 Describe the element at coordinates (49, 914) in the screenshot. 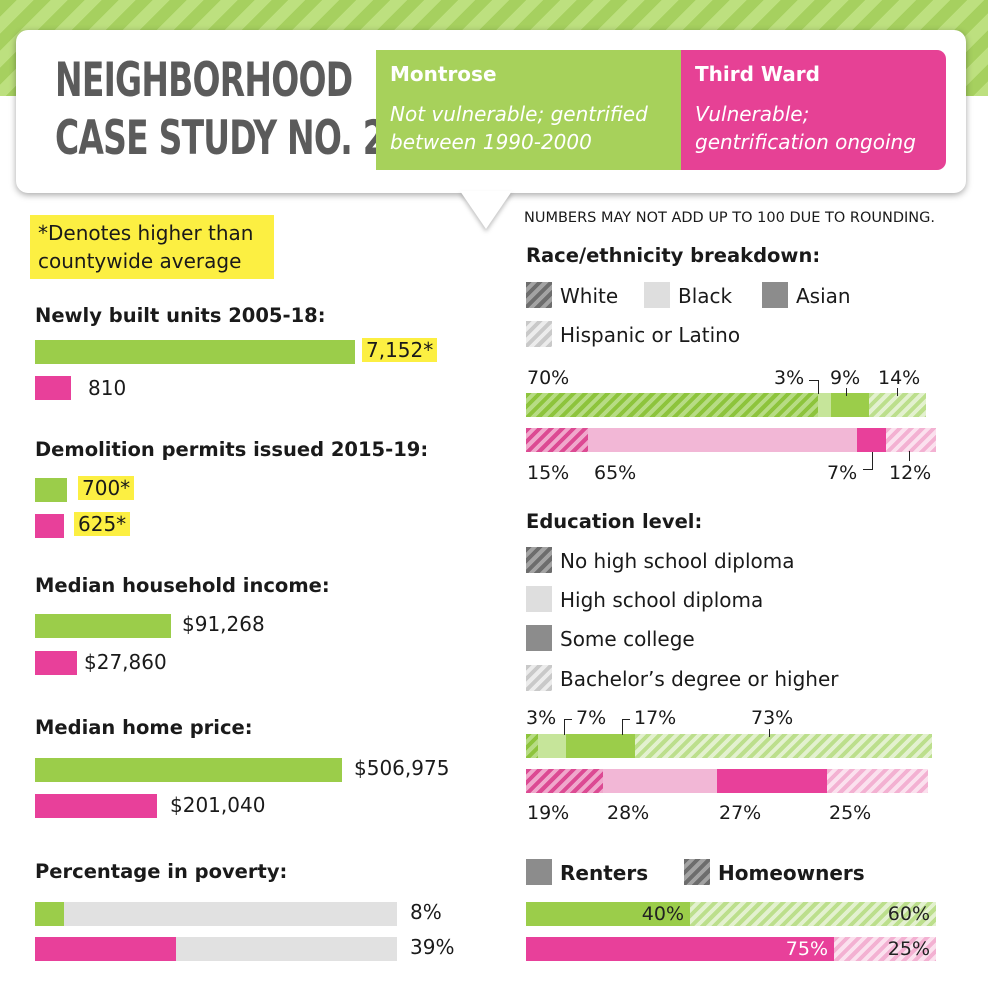

I see `bar-poverty-montrose` at that location.